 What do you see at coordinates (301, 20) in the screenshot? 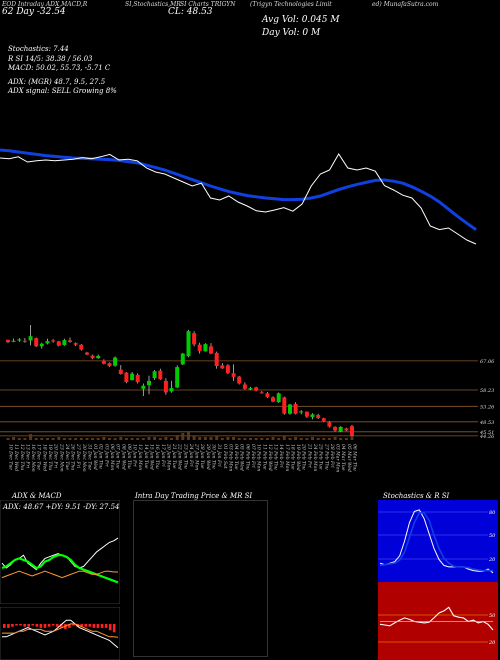
I see `avg-volume-label: Avg Vol: 0.045 M` at bounding box center [301, 20].